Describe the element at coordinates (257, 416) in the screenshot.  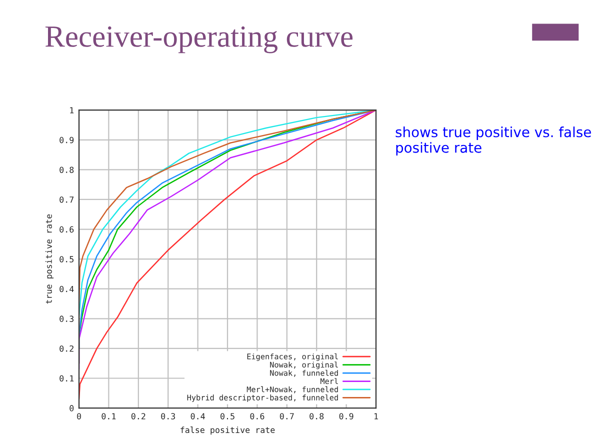
I see `x-tick-label: 0.6` at that location.